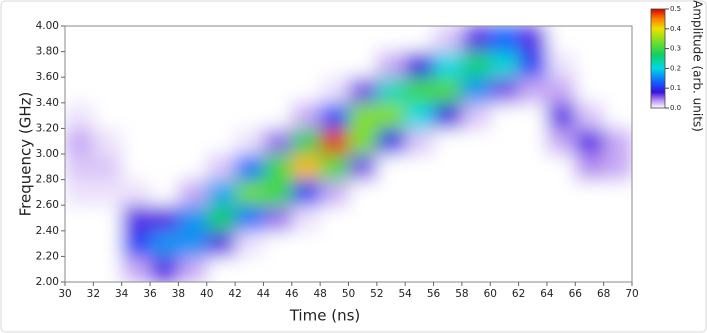 This screenshot has height=333, width=707. Describe the element at coordinates (631, 294) in the screenshot. I see `x-tick-label: 70` at that location.